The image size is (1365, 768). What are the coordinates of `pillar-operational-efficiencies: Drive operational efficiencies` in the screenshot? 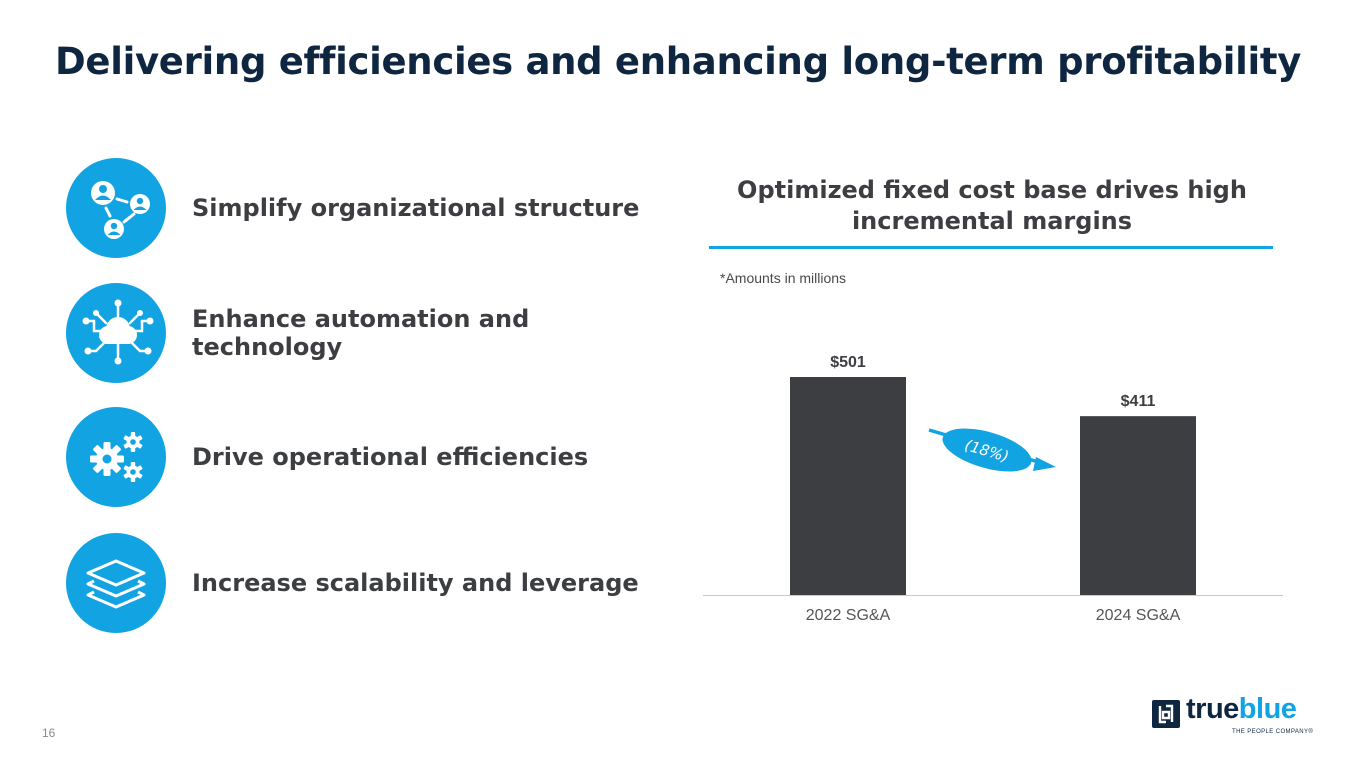 It's located at (386, 457).